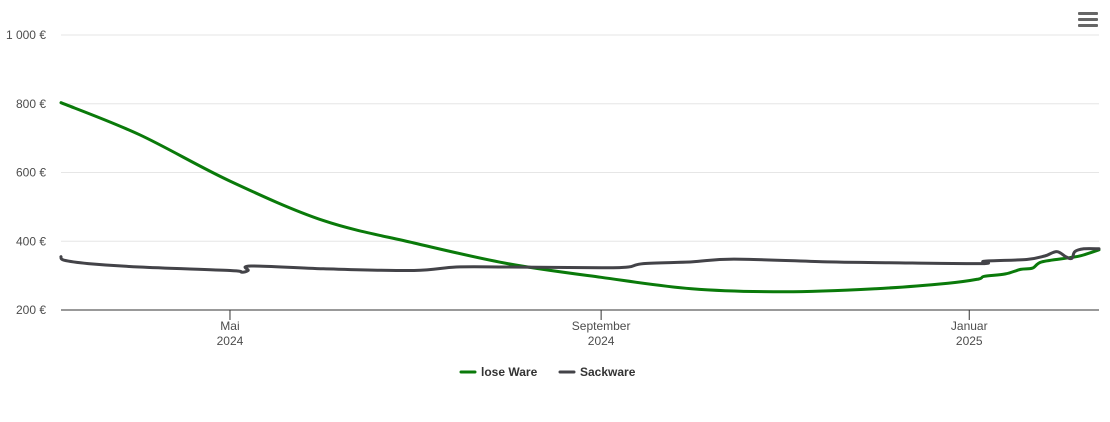 The image size is (1110, 422). I want to click on legend-item-1: Sackware, so click(597, 372).